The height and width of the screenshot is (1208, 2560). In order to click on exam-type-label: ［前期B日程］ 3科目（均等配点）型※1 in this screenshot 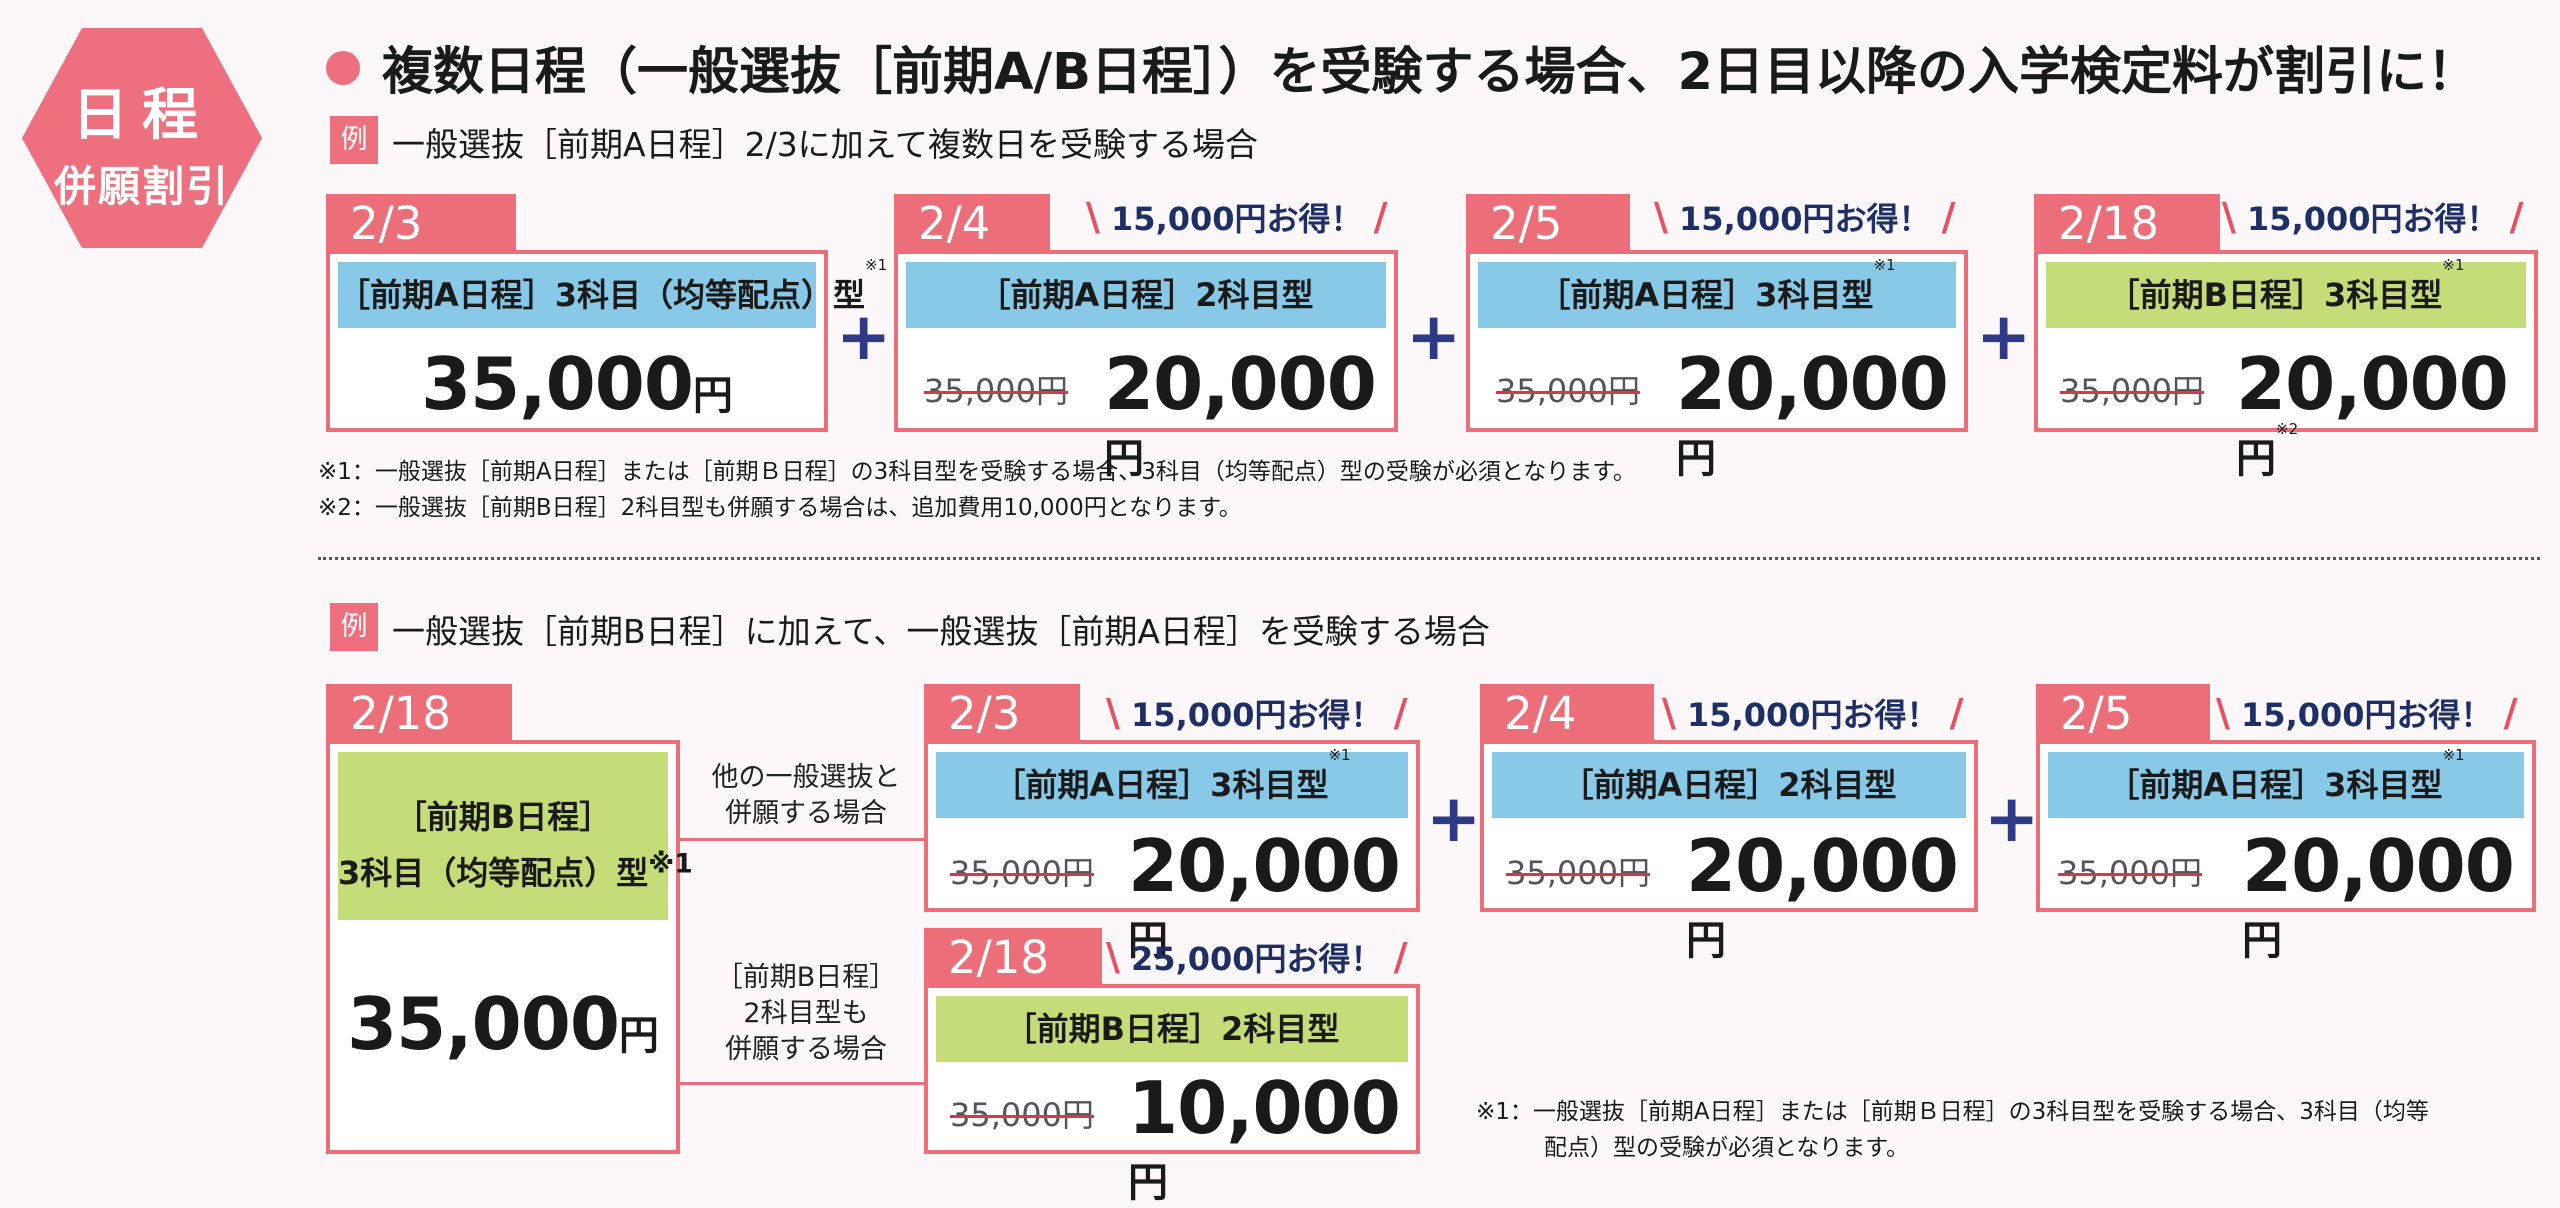, I will do `click(515, 836)`.